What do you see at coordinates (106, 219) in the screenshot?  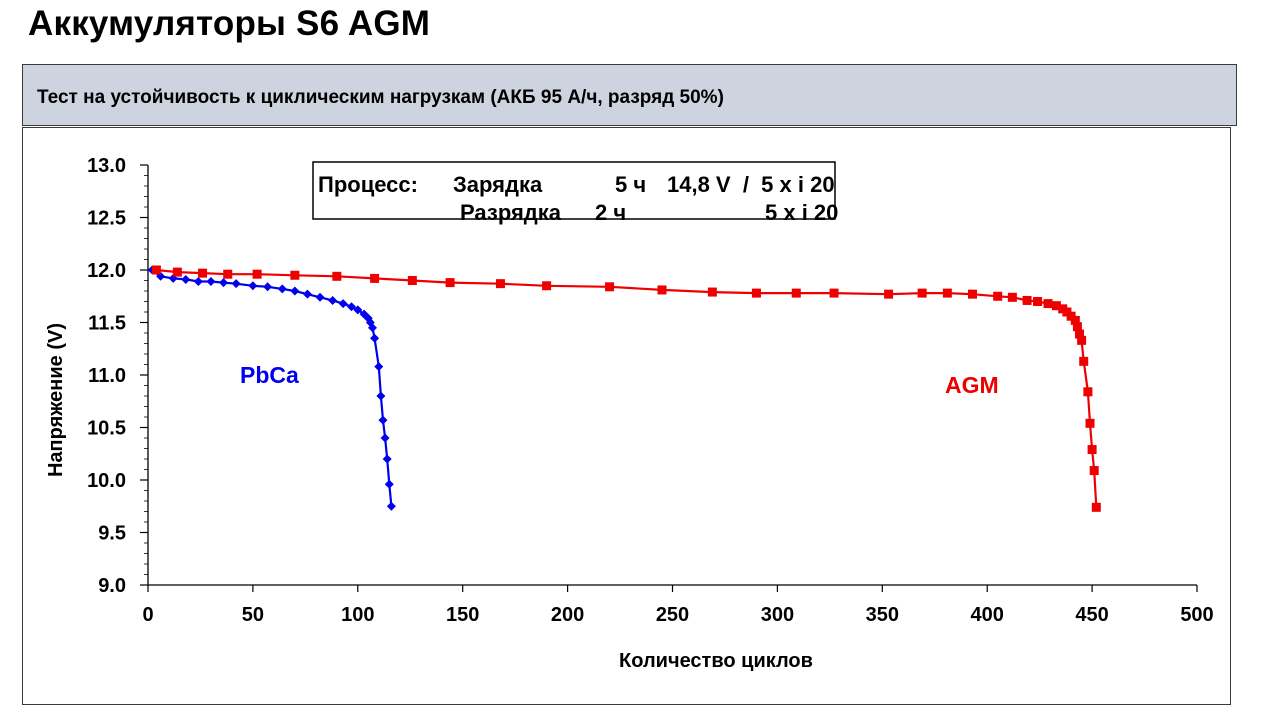 I see `y-tick-label: 12.5` at bounding box center [106, 219].